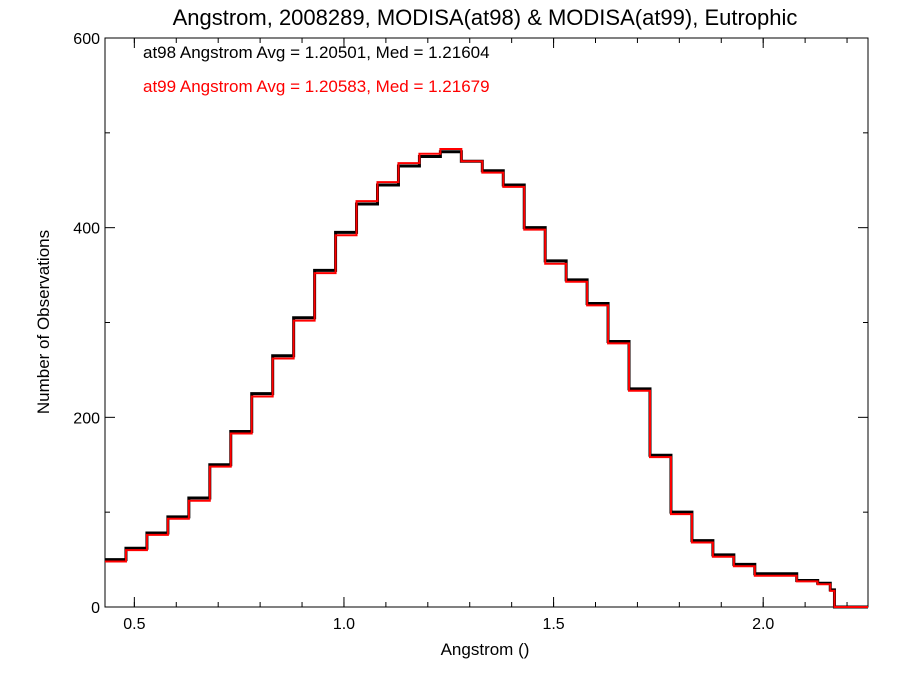 This screenshot has height=675, width=900. What do you see at coordinates (86, 39) in the screenshot?
I see `y-tick-label: 600` at bounding box center [86, 39].